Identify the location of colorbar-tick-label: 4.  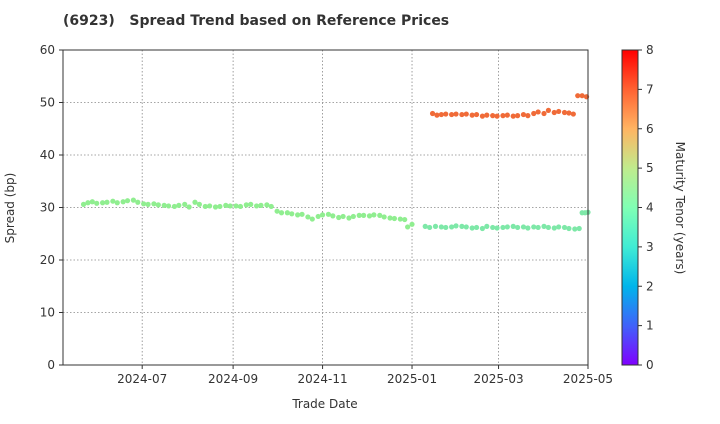
(650, 208).